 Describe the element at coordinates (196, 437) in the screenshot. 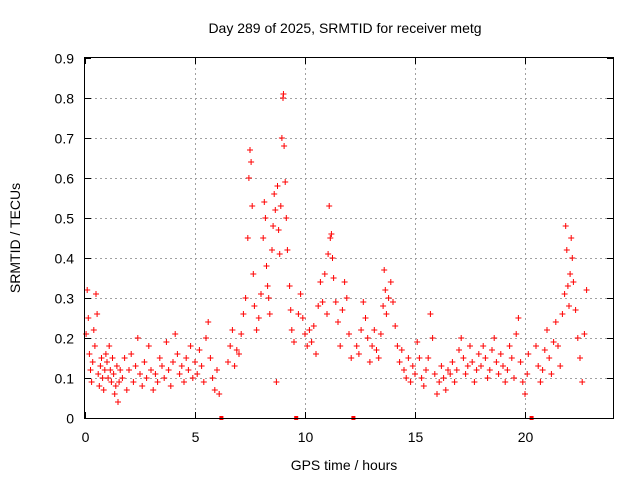

I see `x-tick-label: 5` at that location.